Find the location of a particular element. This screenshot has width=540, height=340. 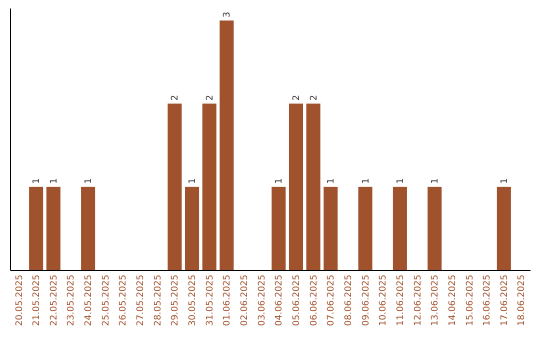

x-tick-label: 22.05.2025 is located at coordinates (54, 300).